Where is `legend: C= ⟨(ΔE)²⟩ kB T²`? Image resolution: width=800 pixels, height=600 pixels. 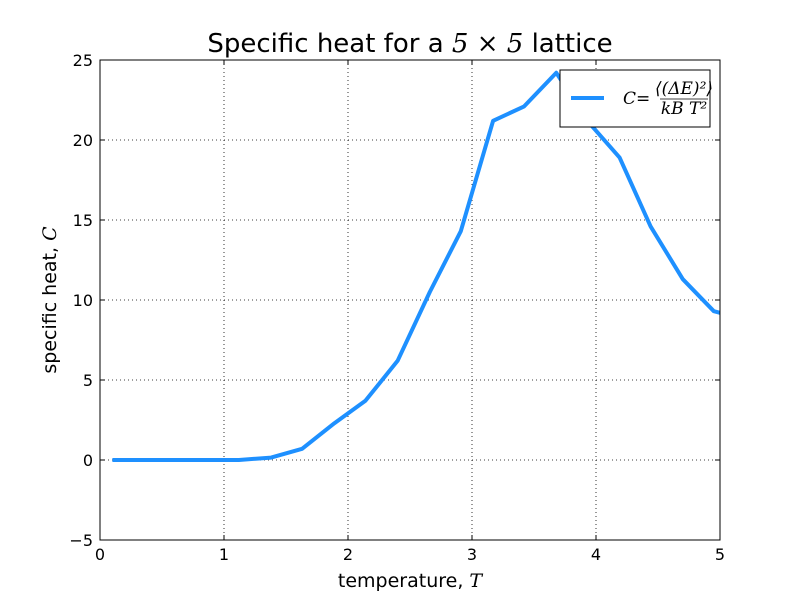 legend: C= ⟨(ΔE)²⟩ kB T² is located at coordinates (636, 98).